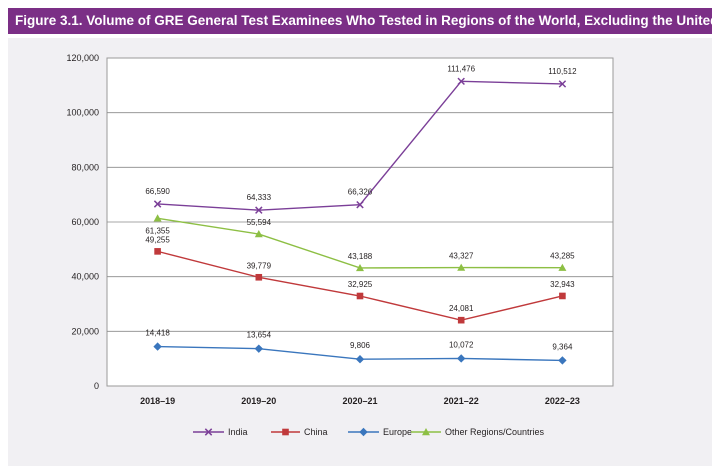 The image size is (720, 475). What do you see at coordinates (85, 167) in the screenshot?
I see `y-tick-label: 80,000` at bounding box center [85, 167].